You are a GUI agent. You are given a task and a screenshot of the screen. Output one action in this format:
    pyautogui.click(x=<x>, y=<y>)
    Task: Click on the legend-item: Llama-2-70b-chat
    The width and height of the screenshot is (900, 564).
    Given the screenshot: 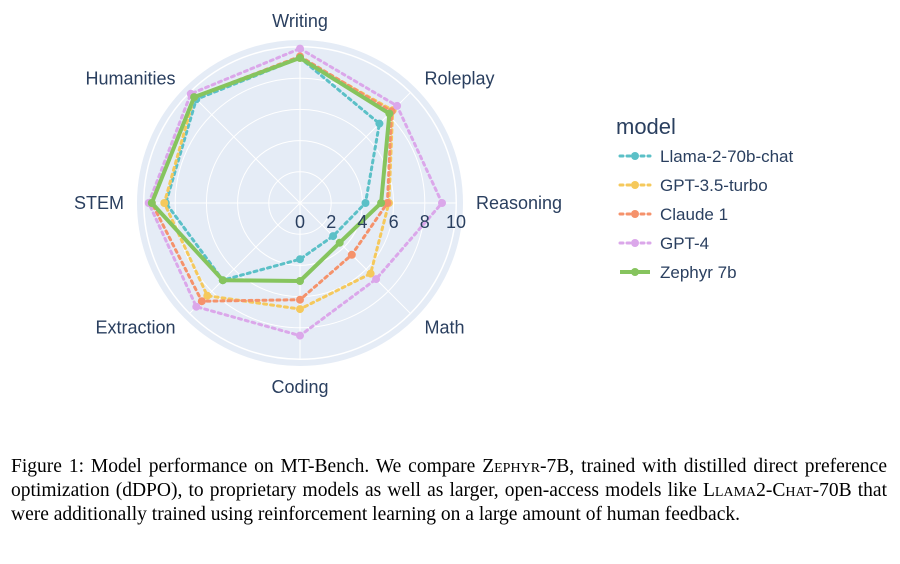 What is the action you would take?
    pyautogui.click(x=706, y=156)
    